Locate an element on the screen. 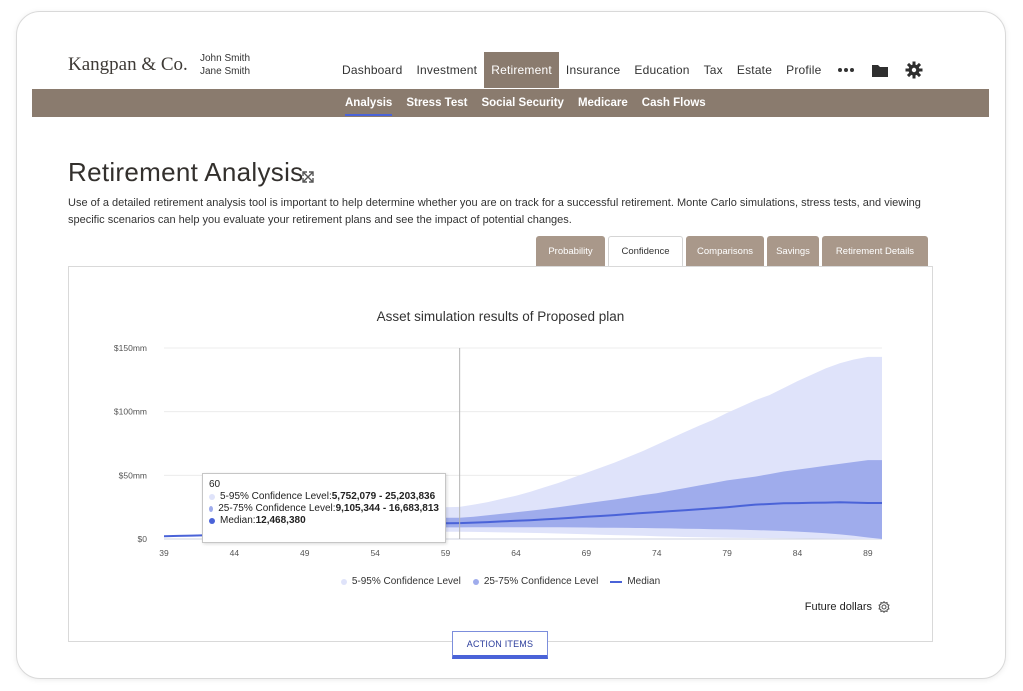 The width and height of the screenshot is (1023, 691). subnav-stress-test: Stress Test is located at coordinates (437, 103).